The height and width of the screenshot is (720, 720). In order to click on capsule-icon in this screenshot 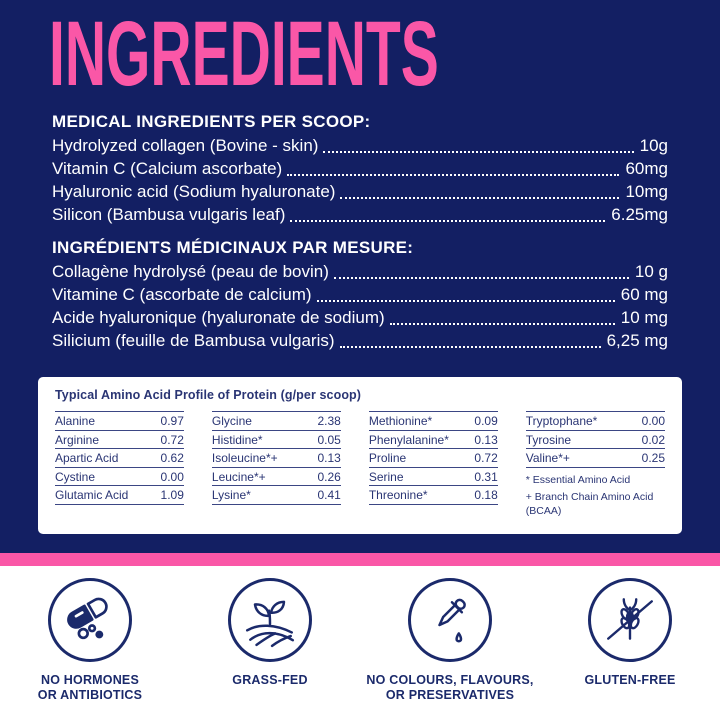, I will do `click(90, 620)`.